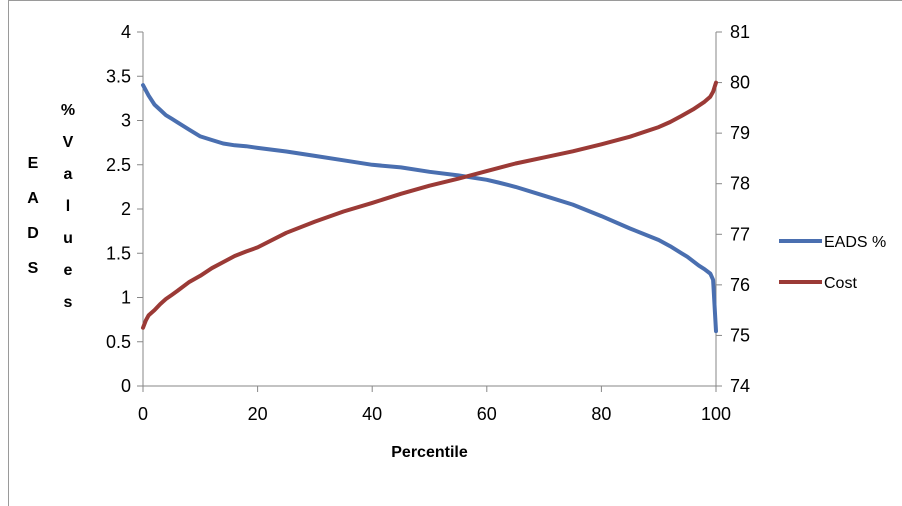 This screenshot has height=506, width=902. What do you see at coordinates (143, 414) in the screenshot?
I see `x-tick-label: 0` at bounding box center [143, 414].